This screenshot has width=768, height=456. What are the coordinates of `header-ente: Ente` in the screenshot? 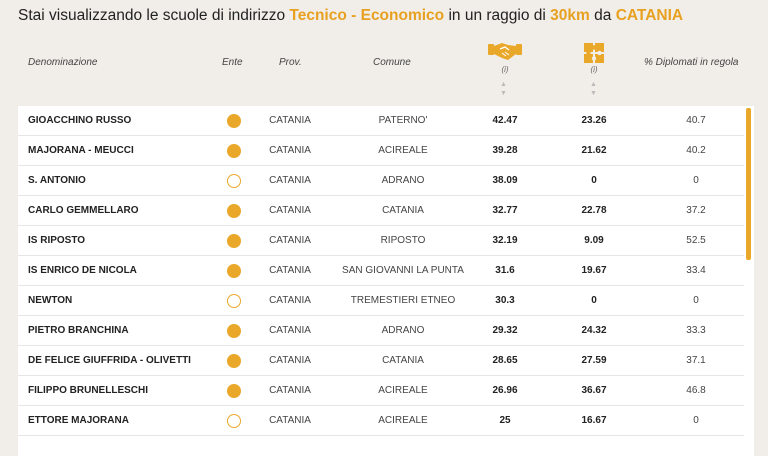 It's located at (232, 62).